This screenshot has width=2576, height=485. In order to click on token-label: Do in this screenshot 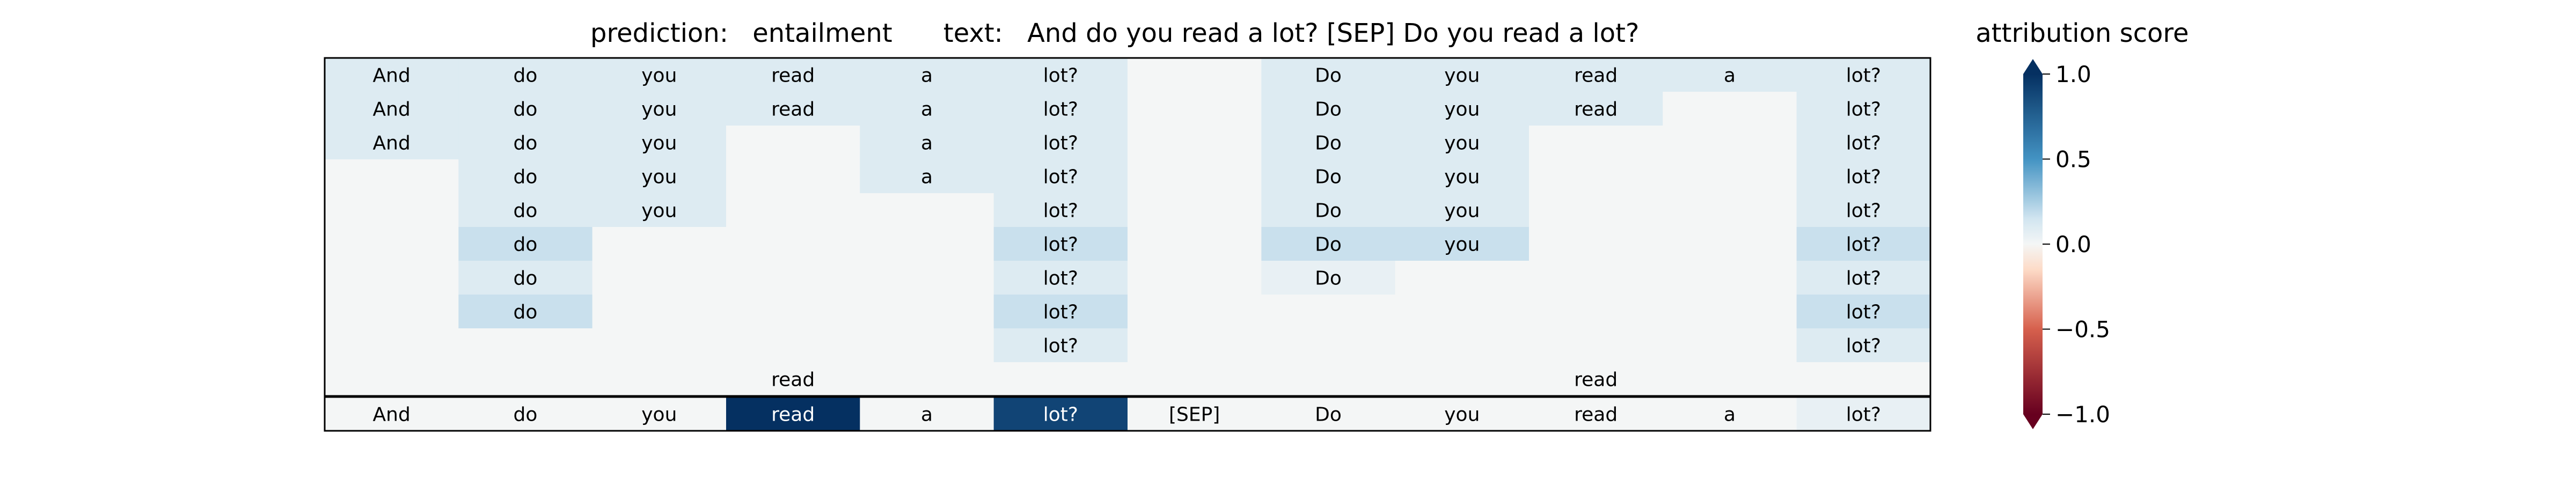, I will do `click(1328, 245)`.